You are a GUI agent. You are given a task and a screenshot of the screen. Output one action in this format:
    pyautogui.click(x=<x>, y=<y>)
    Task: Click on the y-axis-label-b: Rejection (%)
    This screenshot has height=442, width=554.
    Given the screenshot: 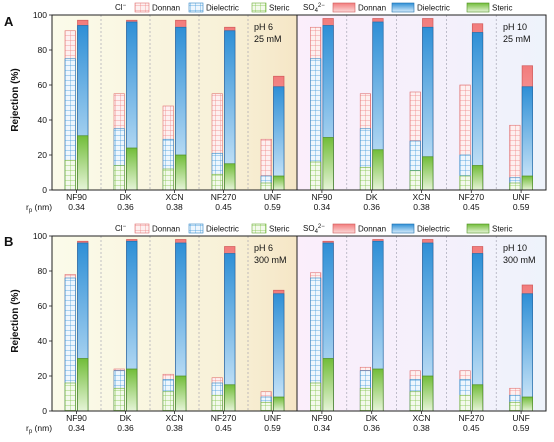 What is the action you would take?
    pyautogui.click(x=15, y=320)
    